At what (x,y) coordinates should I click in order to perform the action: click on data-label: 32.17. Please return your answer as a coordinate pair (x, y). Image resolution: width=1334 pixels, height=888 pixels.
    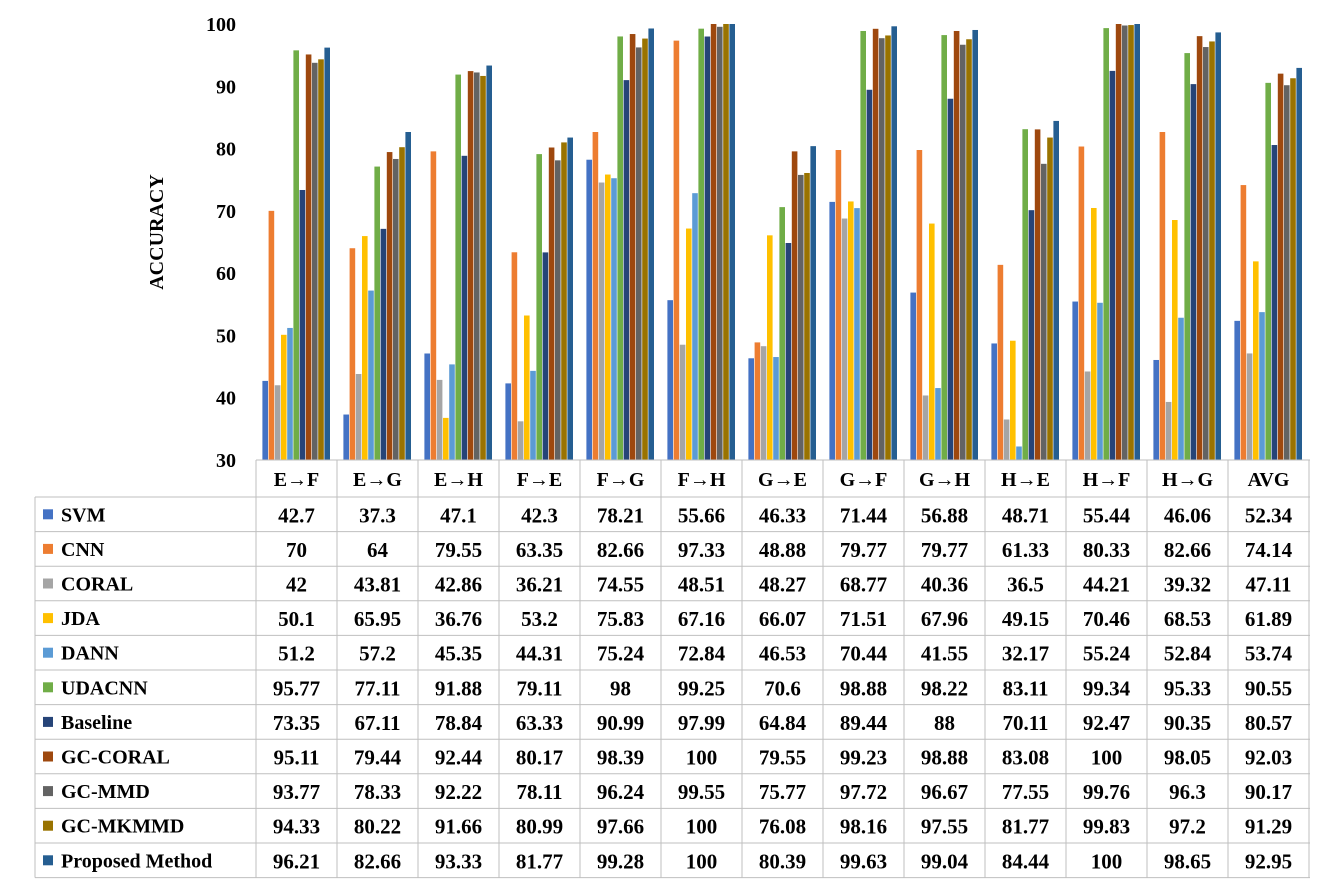
    Looking at the image, I should click on (1025, 654).